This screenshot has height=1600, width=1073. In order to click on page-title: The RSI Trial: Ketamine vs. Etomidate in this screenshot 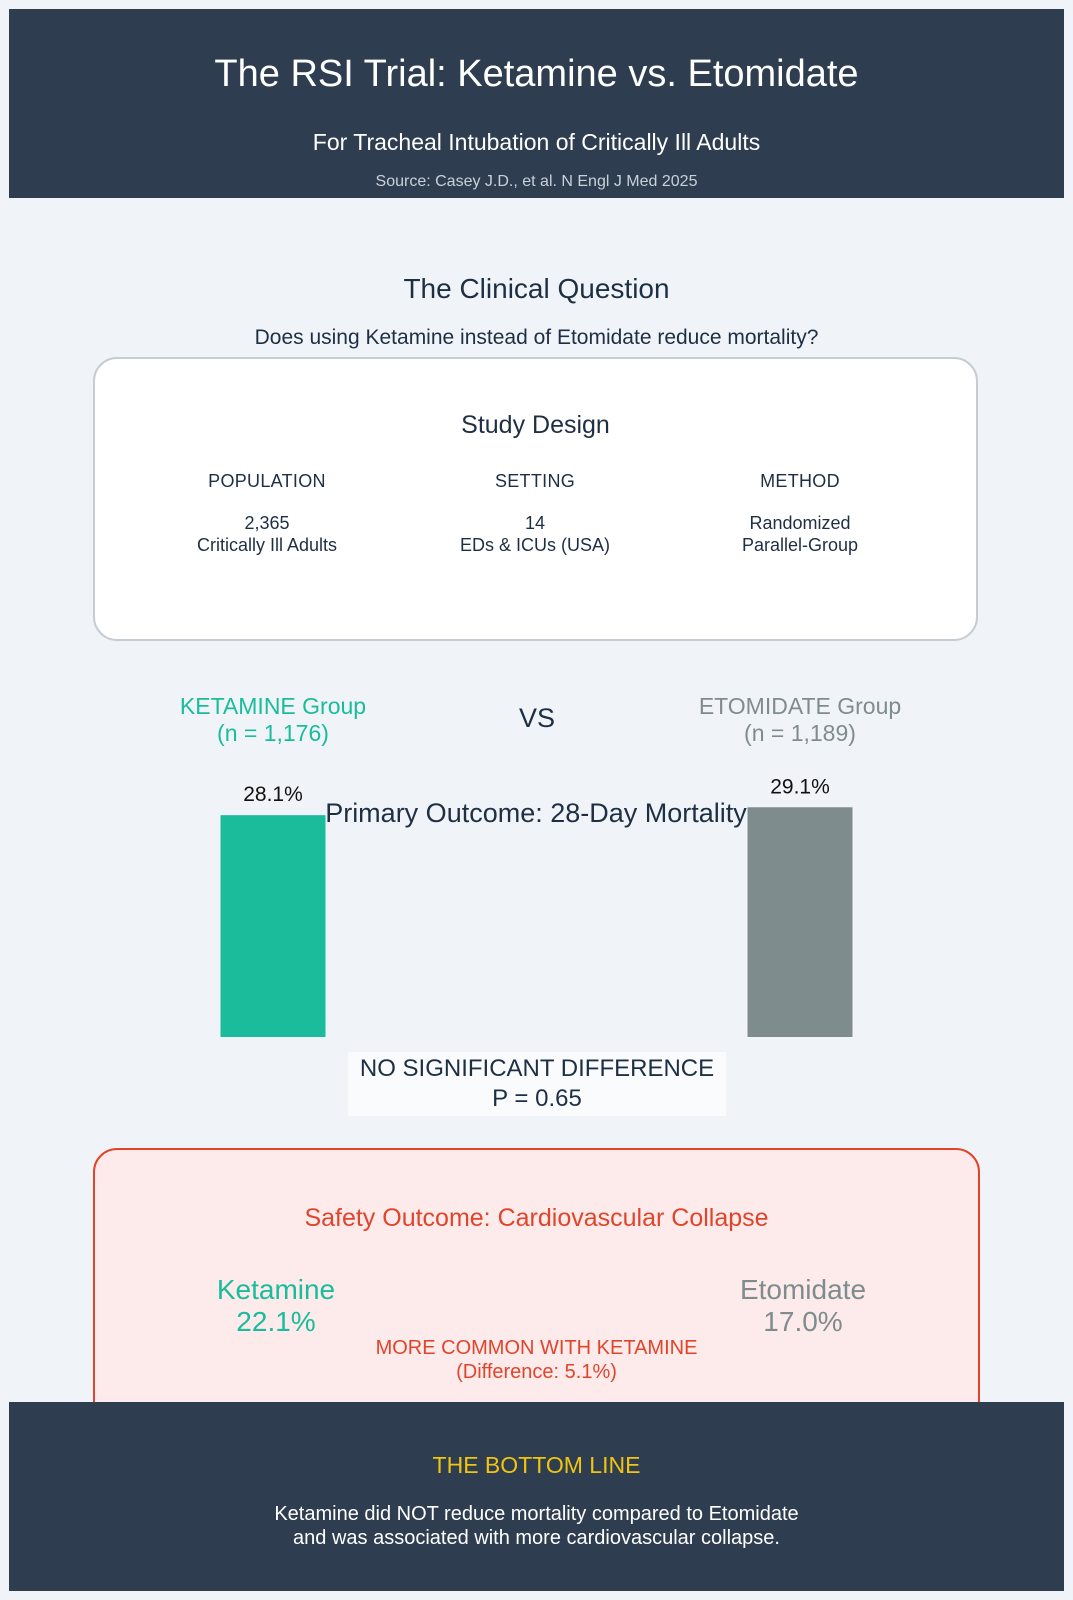, I will do `click(536, 74)`.